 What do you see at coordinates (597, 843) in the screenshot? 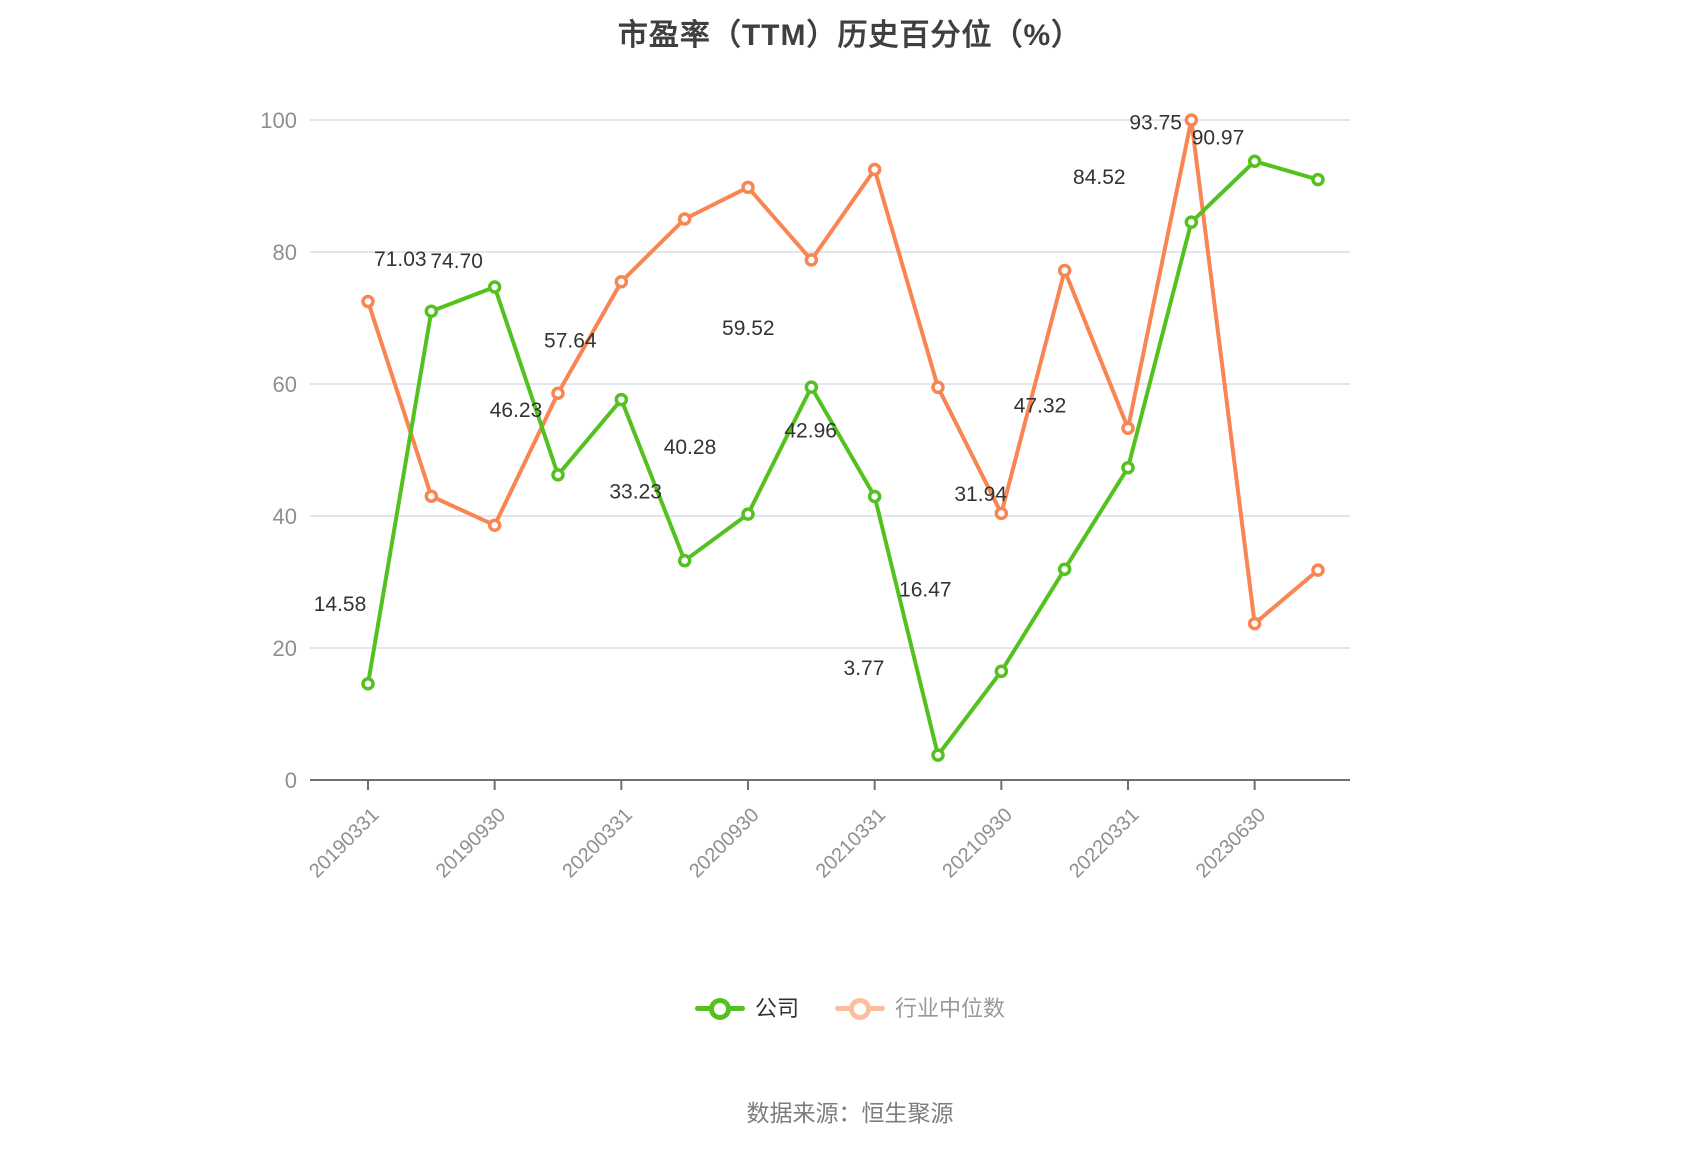
I see `svg-text: 20200331` at bounding box center [597, 843].